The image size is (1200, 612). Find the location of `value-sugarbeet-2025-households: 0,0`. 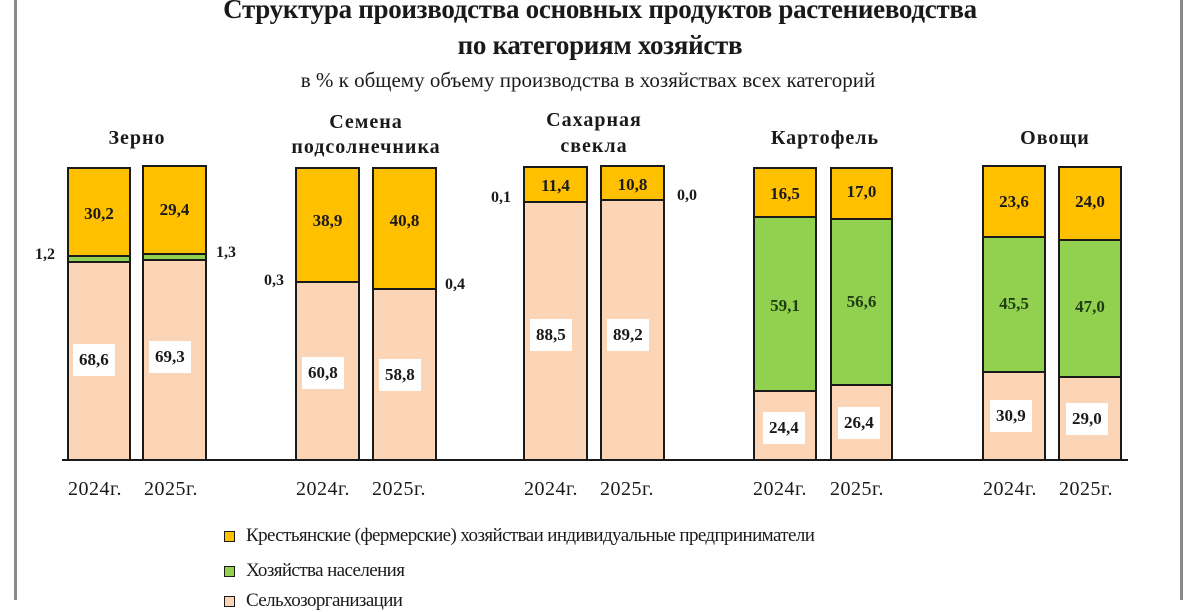

value-sugarbeet-2025-households: 0,0 is located at coordinates (687, 195).